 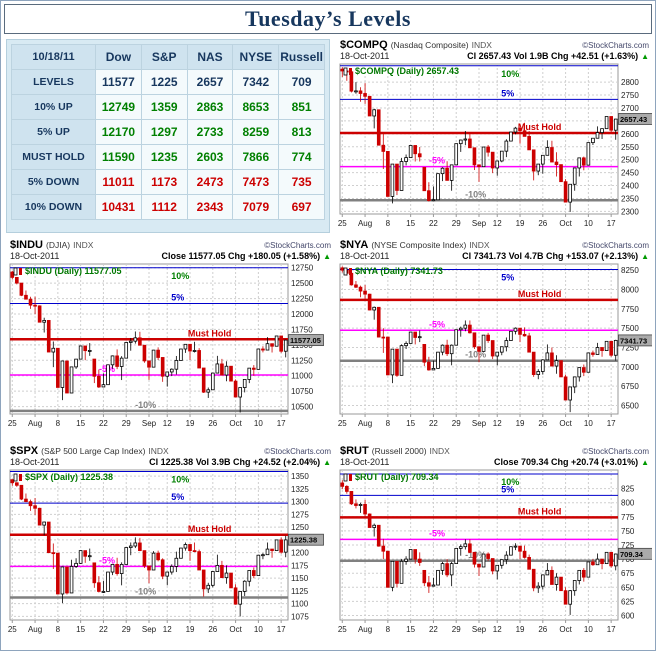 What do you see at coordinates (302, 329) in the screenshot?
I see `svg-text: 11750` at bounding box center [302, 329].